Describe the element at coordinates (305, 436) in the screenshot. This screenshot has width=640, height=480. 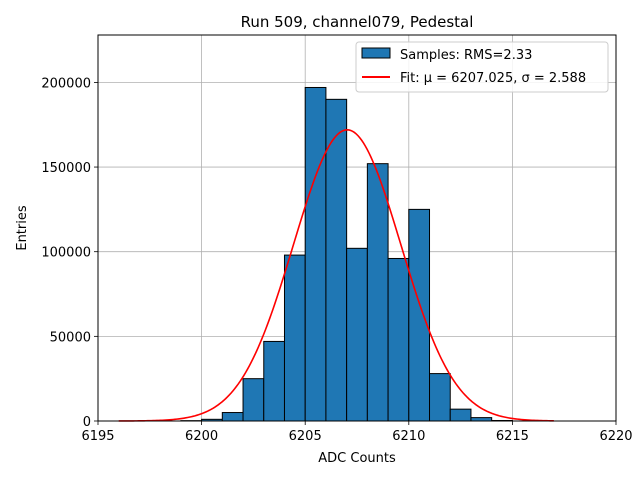
I see `x-tick-label: 6205` at that location.